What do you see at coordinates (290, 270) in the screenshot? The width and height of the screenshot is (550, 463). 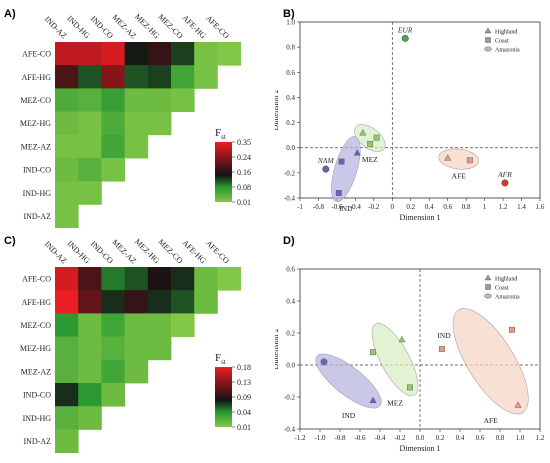 I see `y-tick-d-5: 0.6` at bounding box center [290, 270].